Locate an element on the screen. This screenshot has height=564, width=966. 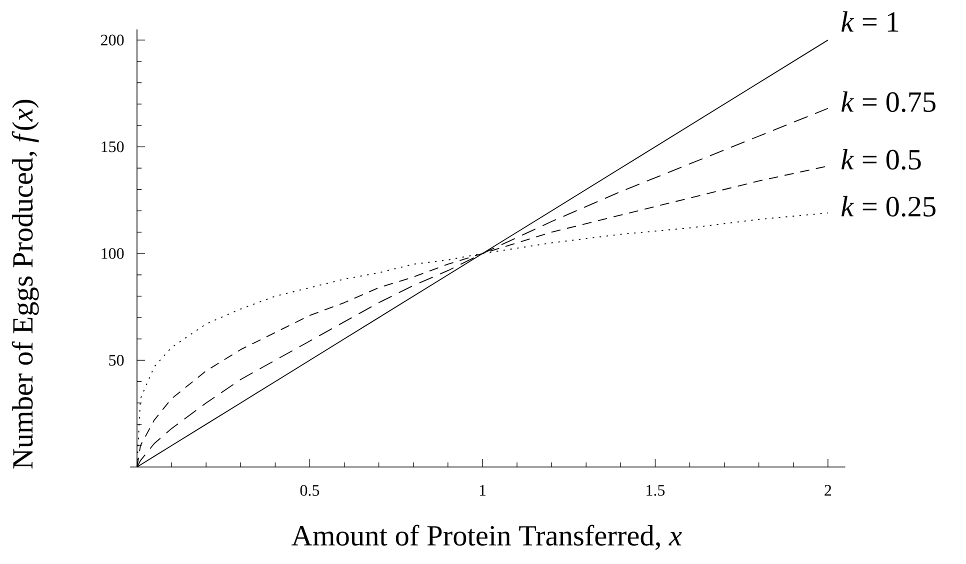
series-label: k = 0.25 is located at coordinates (888, 206).